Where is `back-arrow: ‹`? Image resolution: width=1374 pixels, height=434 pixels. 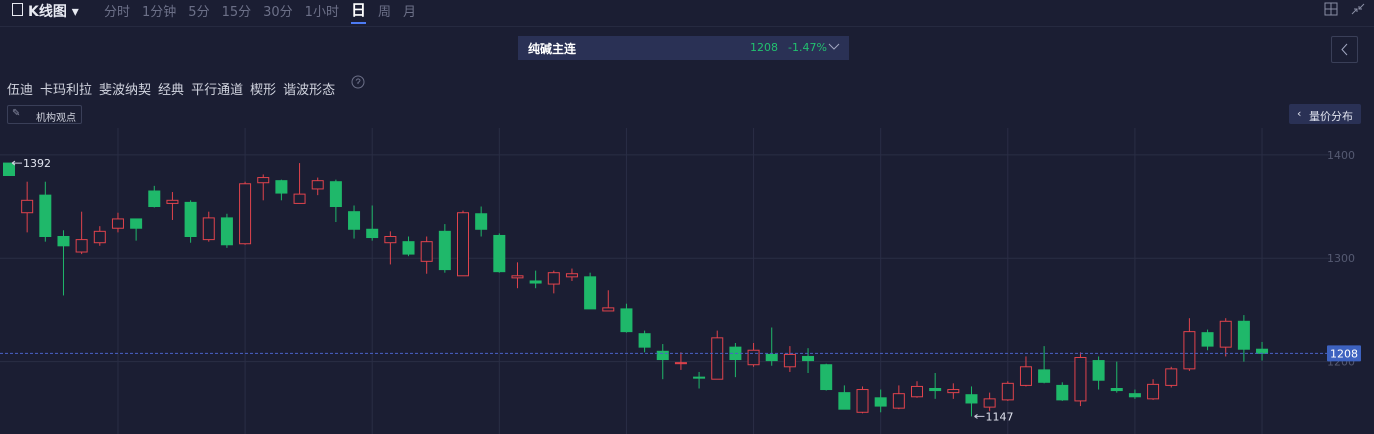 back-arrow: ‹ is located at coordinates (1299, 113).